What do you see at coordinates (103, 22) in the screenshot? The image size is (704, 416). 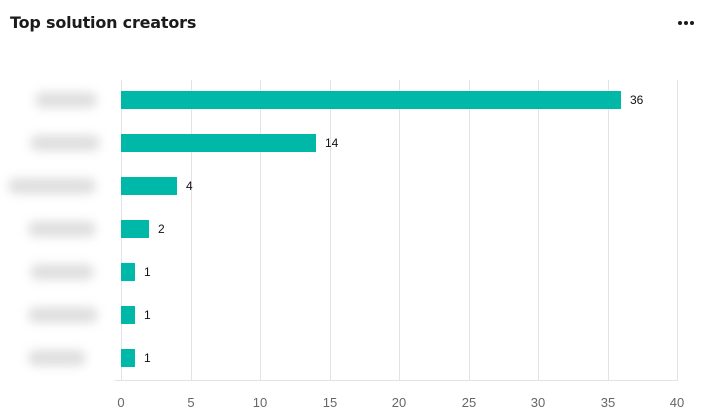 I see `widget-title: Top solution creators` at bounding box center [103, 22].